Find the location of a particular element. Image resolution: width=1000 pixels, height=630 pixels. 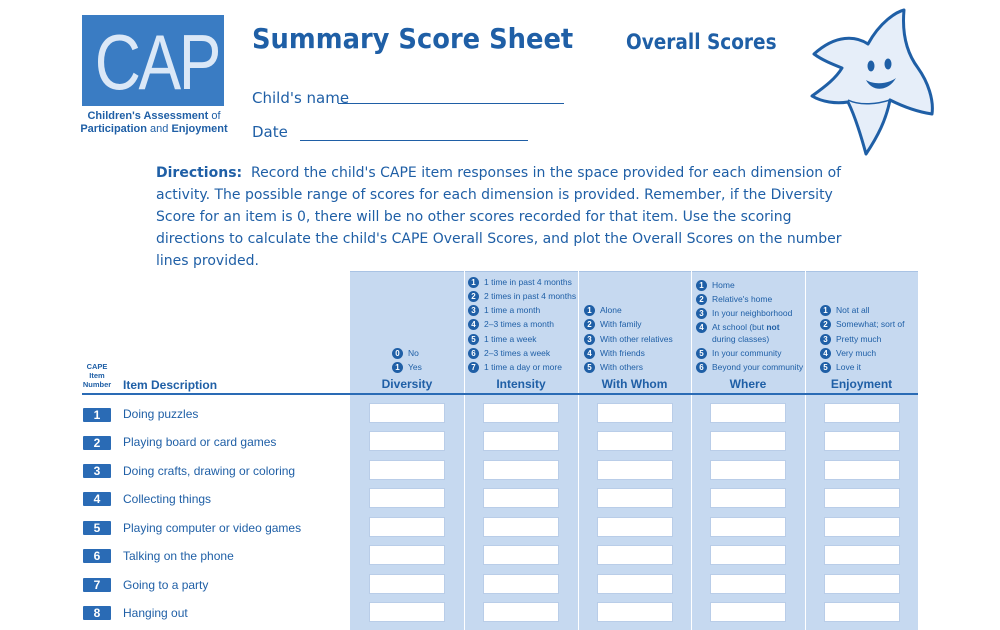

item-number-badge: 3 is located at coordinates (97, 471).